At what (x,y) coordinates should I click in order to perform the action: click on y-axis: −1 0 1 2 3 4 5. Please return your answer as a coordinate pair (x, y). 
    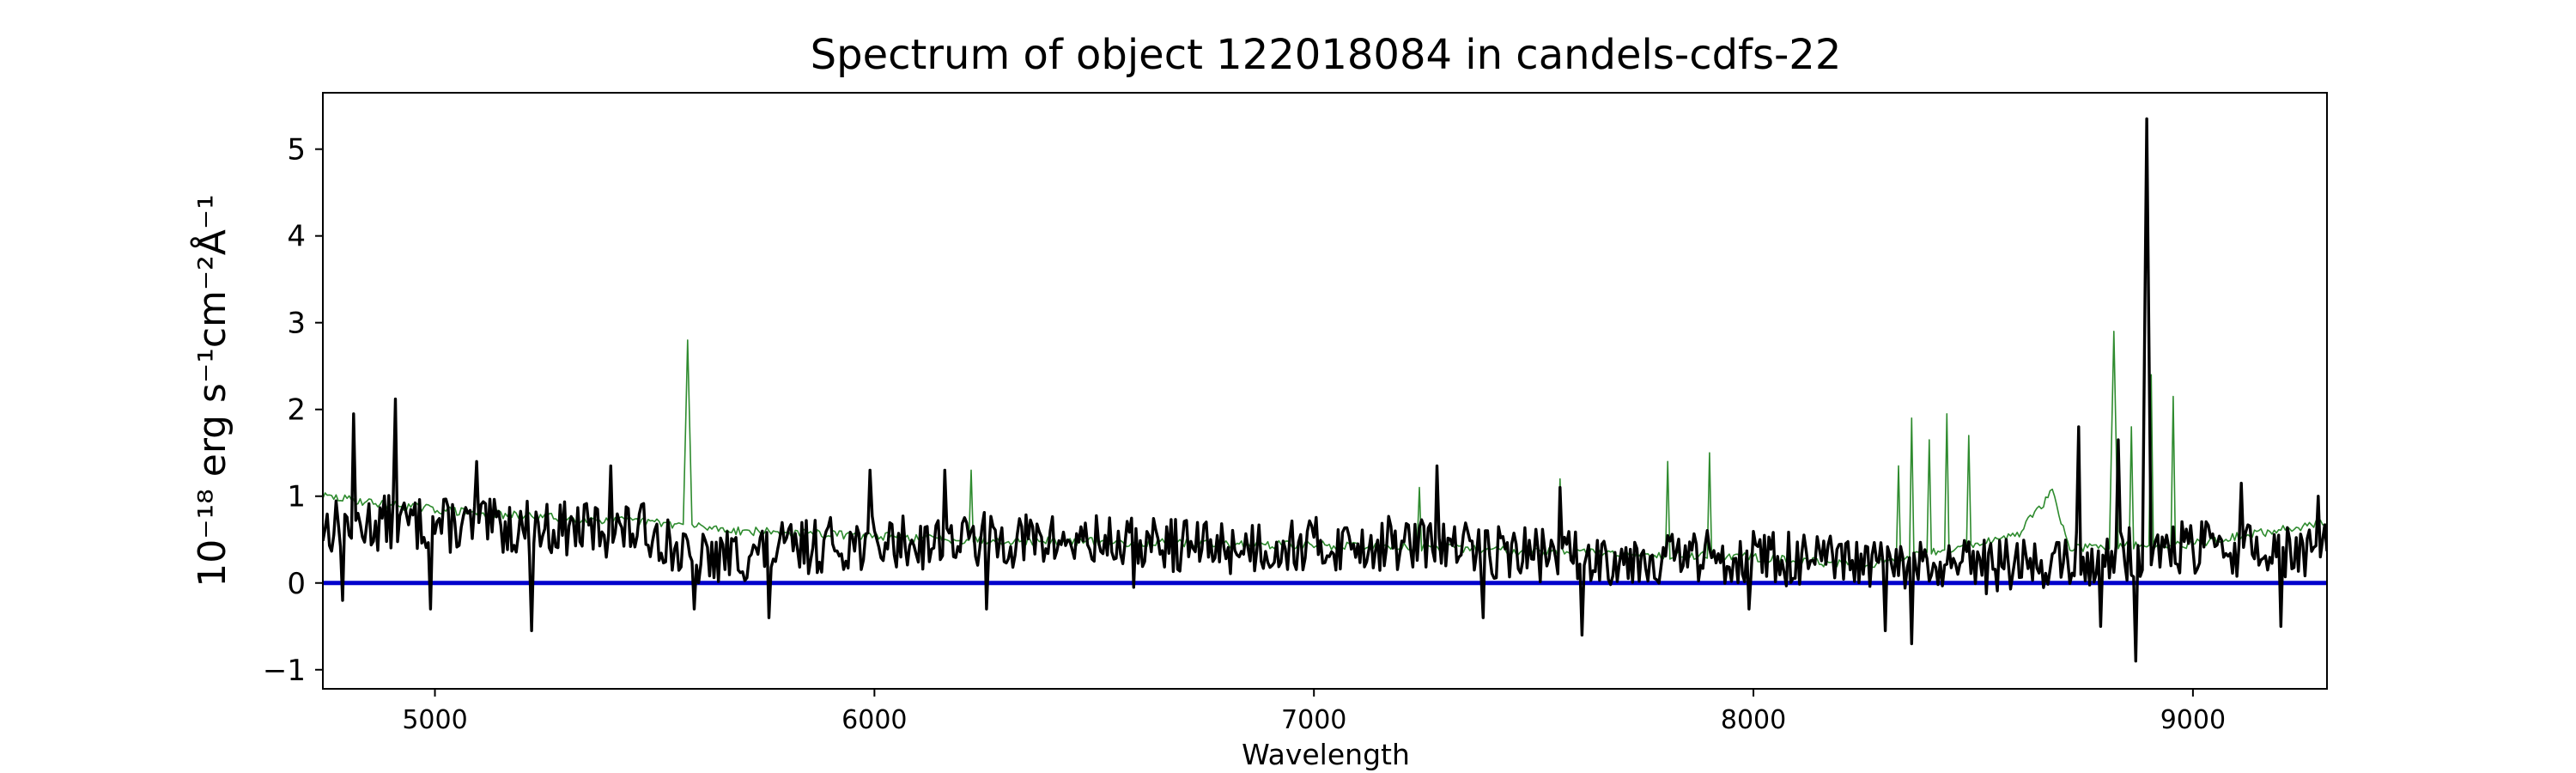
    Looking at the image, I should click on (293, 410).